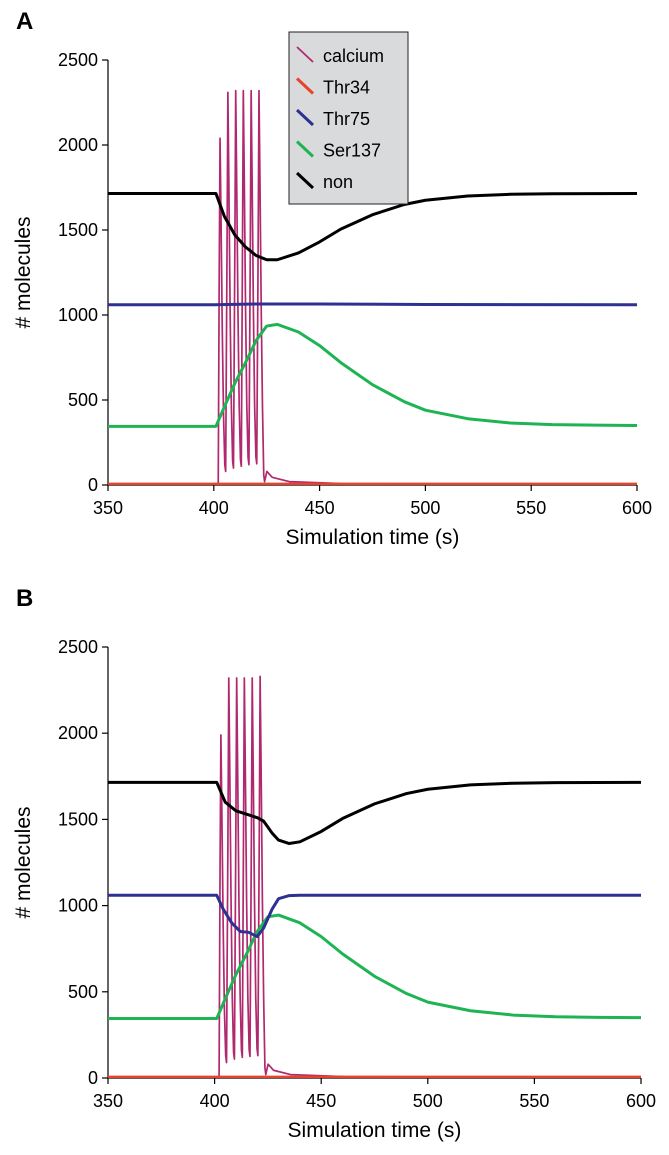 The width and height of the screenshot is (669, 1155). Describe the element at coordinates (305, 149) in the screenshot. I see `legend-swatch-ser137` at that location.